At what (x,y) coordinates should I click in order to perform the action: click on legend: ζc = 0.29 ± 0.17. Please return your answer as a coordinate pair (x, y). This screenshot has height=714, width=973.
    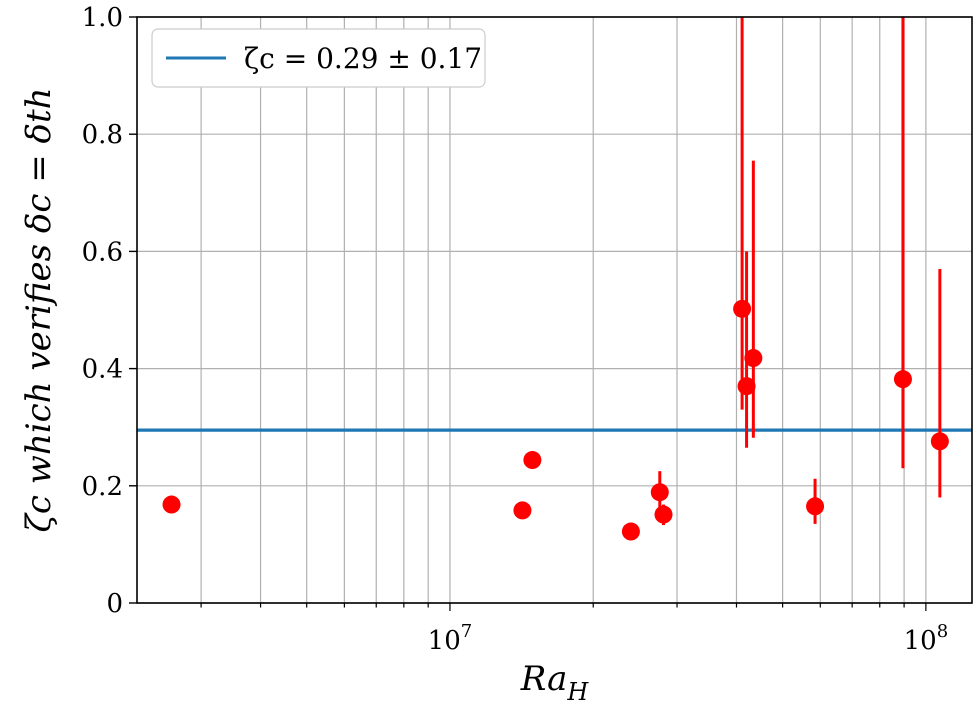
    Looking at the image, I should click on (318, 58).